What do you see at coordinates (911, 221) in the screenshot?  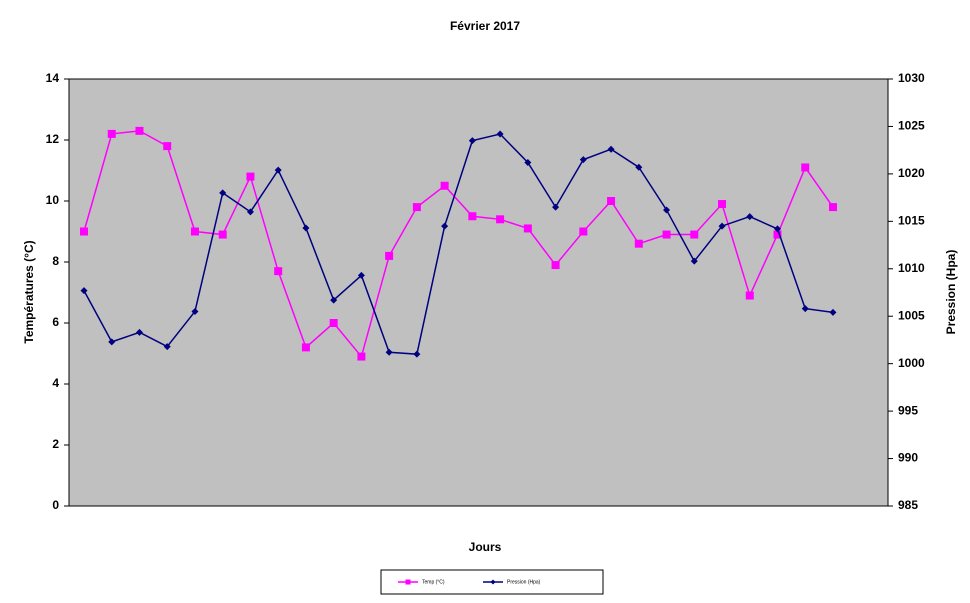 I see `y2-tick-label: 1015` at bounding box center [911, 221].